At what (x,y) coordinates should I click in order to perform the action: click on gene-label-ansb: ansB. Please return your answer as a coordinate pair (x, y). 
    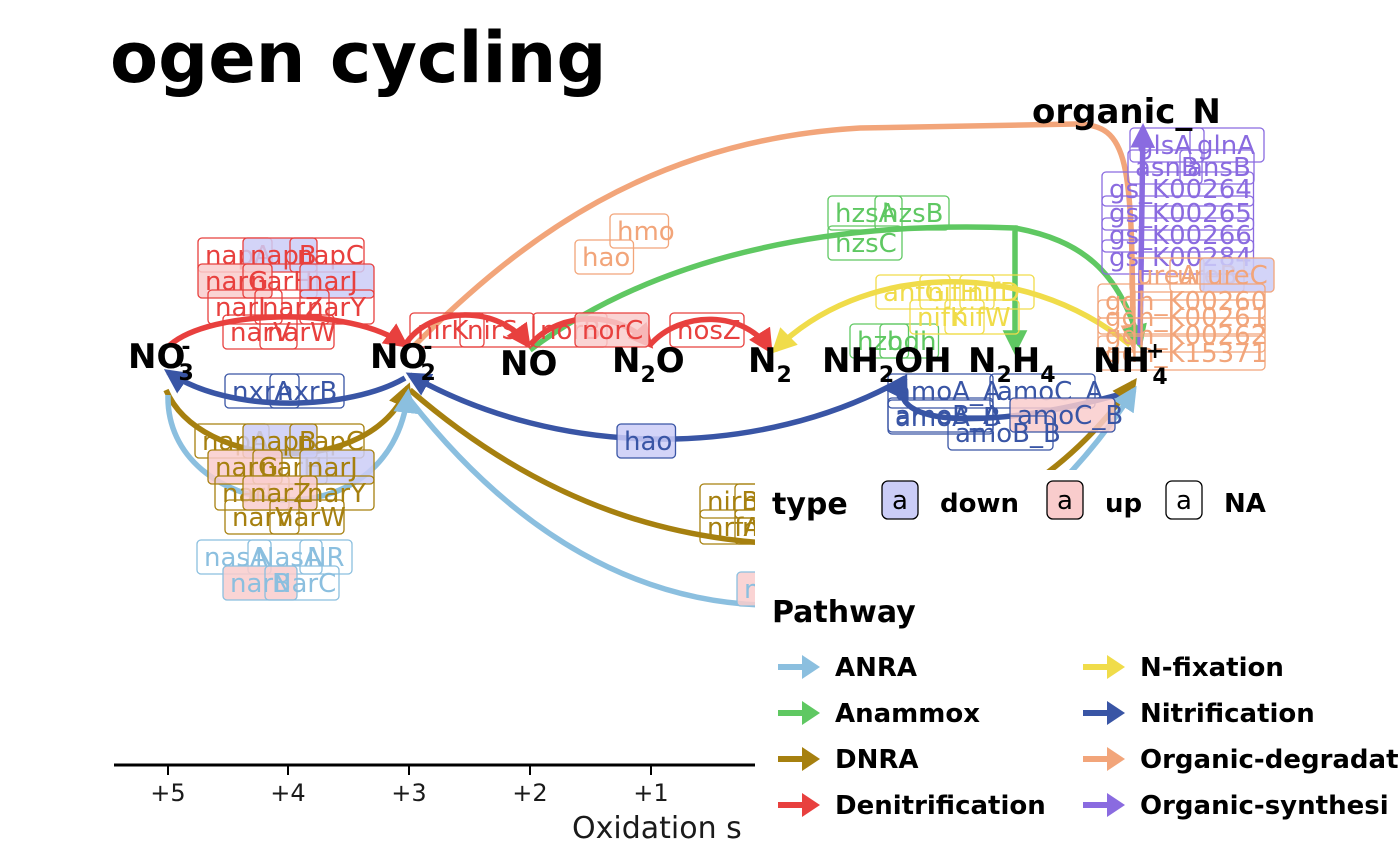
    Looking at the image, I should click on (1217, 167).